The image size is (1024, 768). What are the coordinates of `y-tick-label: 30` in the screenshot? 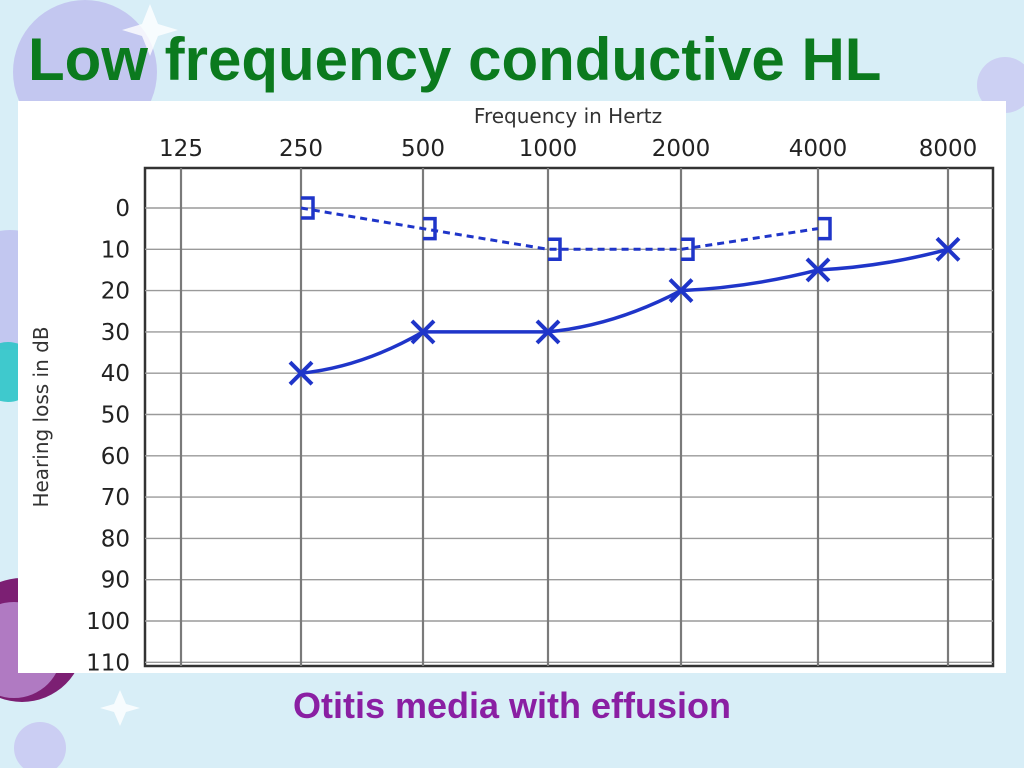 It's located at (115, 333).